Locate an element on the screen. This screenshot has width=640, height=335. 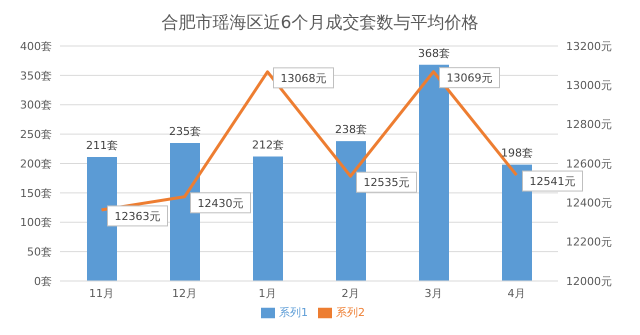
y2-tick-label: 12200元 is located at coordinates (589, 242).